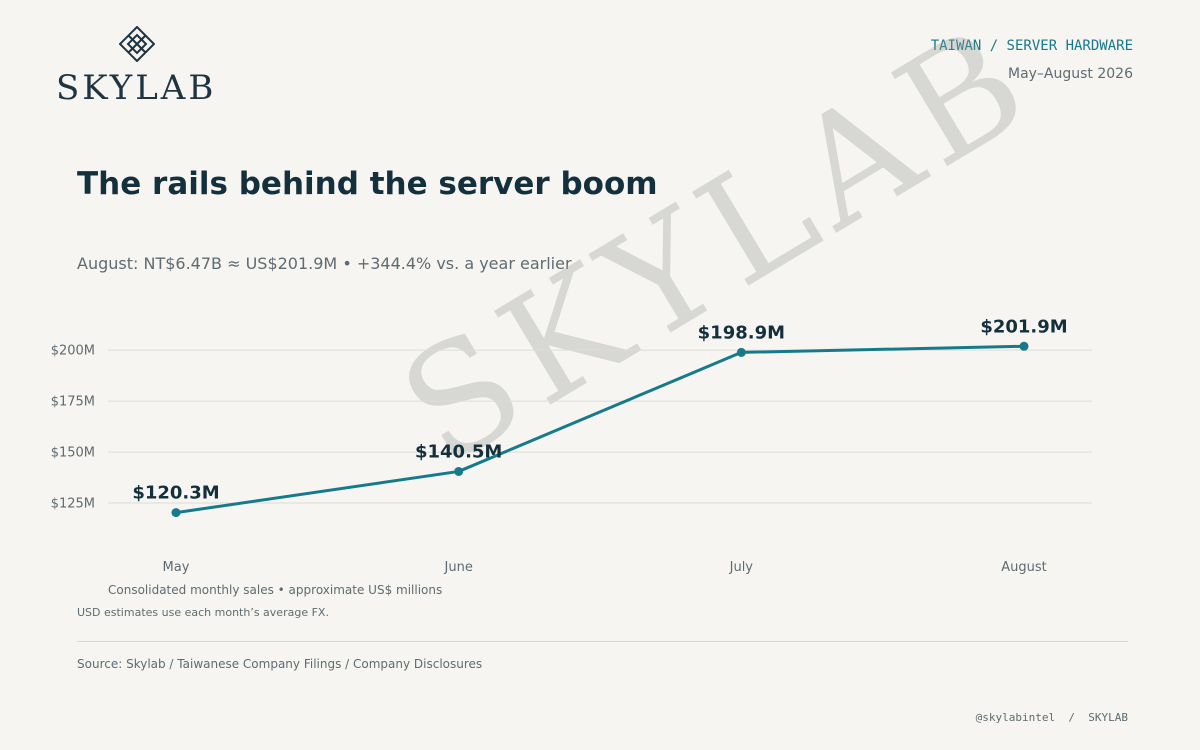 This screenshot has width=1200, height=750. Describe the element at coordinates (73, 351) in the screenshot. I see `y-tick-label: $200M` at that location.